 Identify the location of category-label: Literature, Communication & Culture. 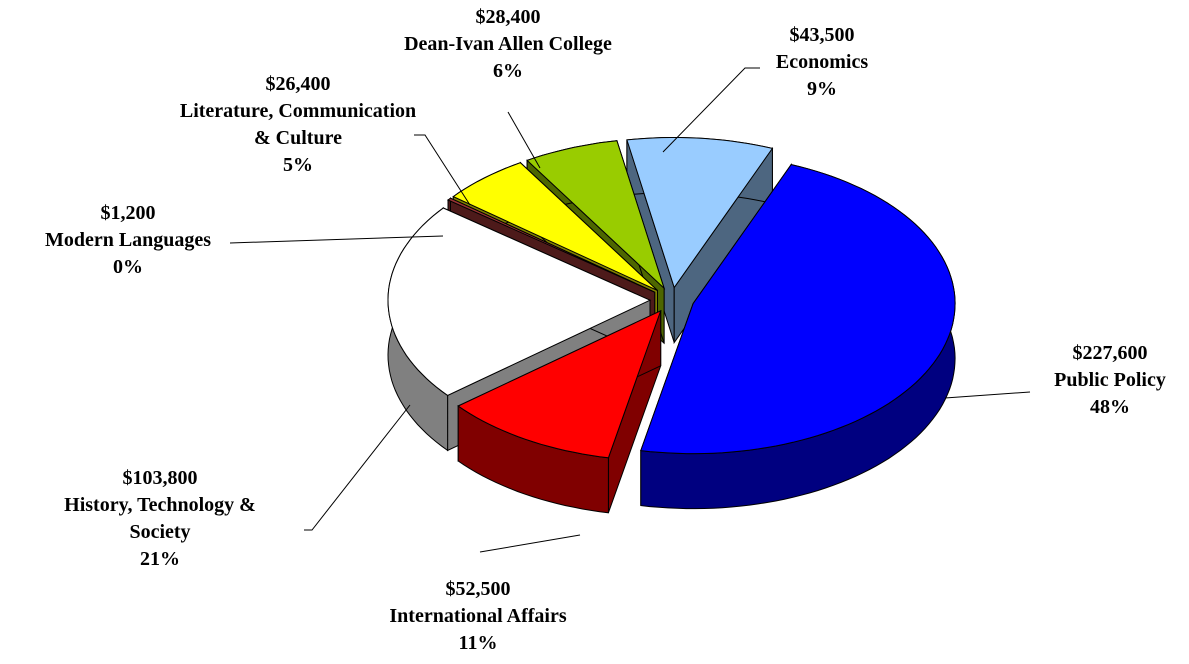
(298, 124).